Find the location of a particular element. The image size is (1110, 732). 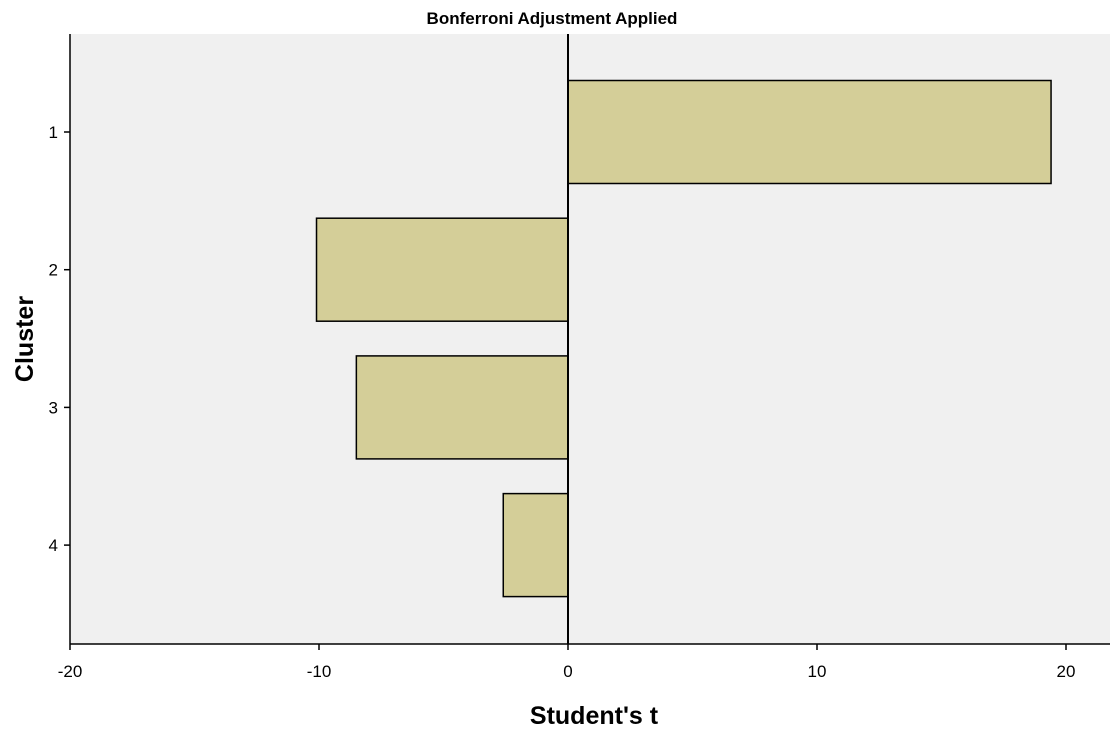

x-tick-label: -20 is located at coordinates (70, 671).